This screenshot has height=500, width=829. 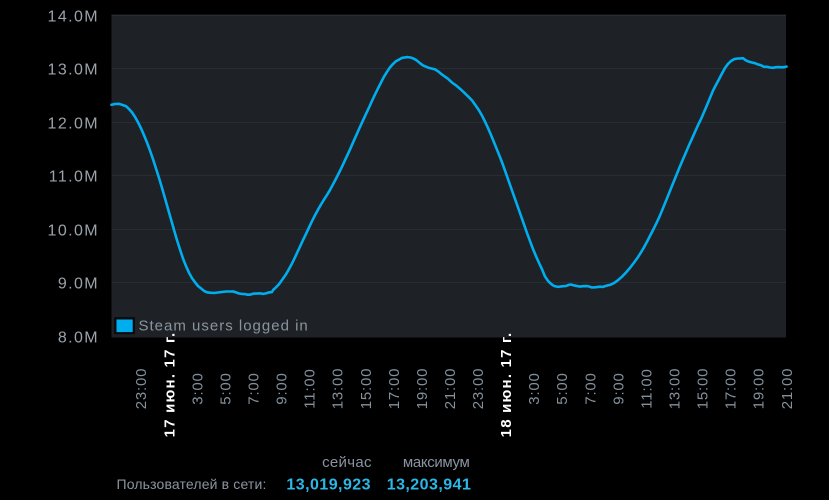 I want to click on svg-text: максимум, so click(x=436, y=462).